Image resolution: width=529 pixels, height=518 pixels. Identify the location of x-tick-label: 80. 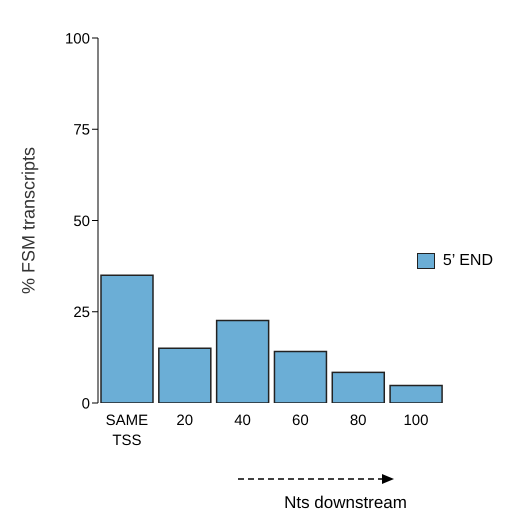
(358, 420).